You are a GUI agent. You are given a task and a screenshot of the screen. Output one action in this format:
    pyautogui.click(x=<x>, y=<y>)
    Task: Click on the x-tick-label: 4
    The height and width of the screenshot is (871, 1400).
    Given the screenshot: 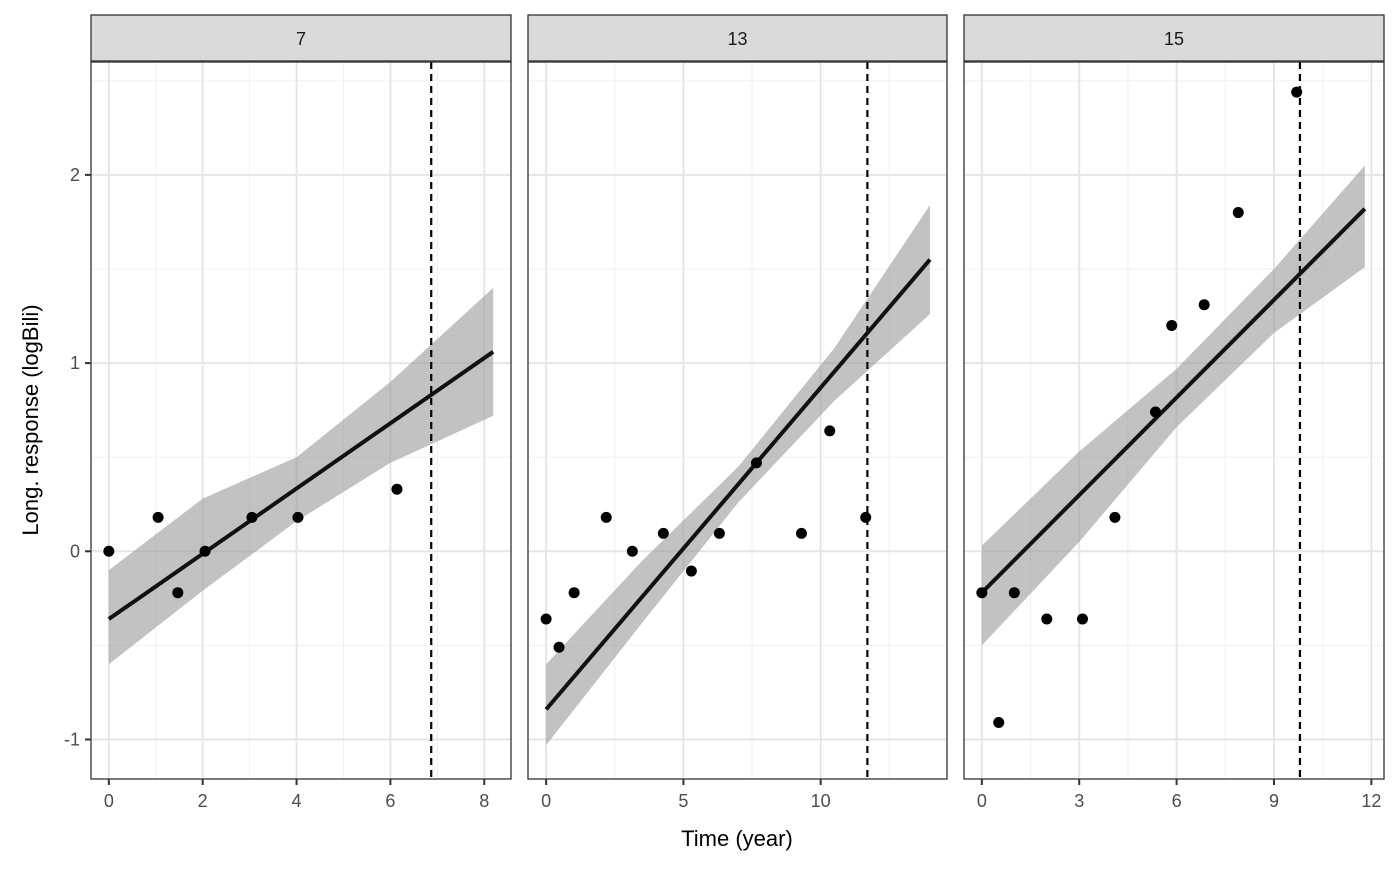 What is the action you would take?
    pyautogui.click(x=297, y=801)
    